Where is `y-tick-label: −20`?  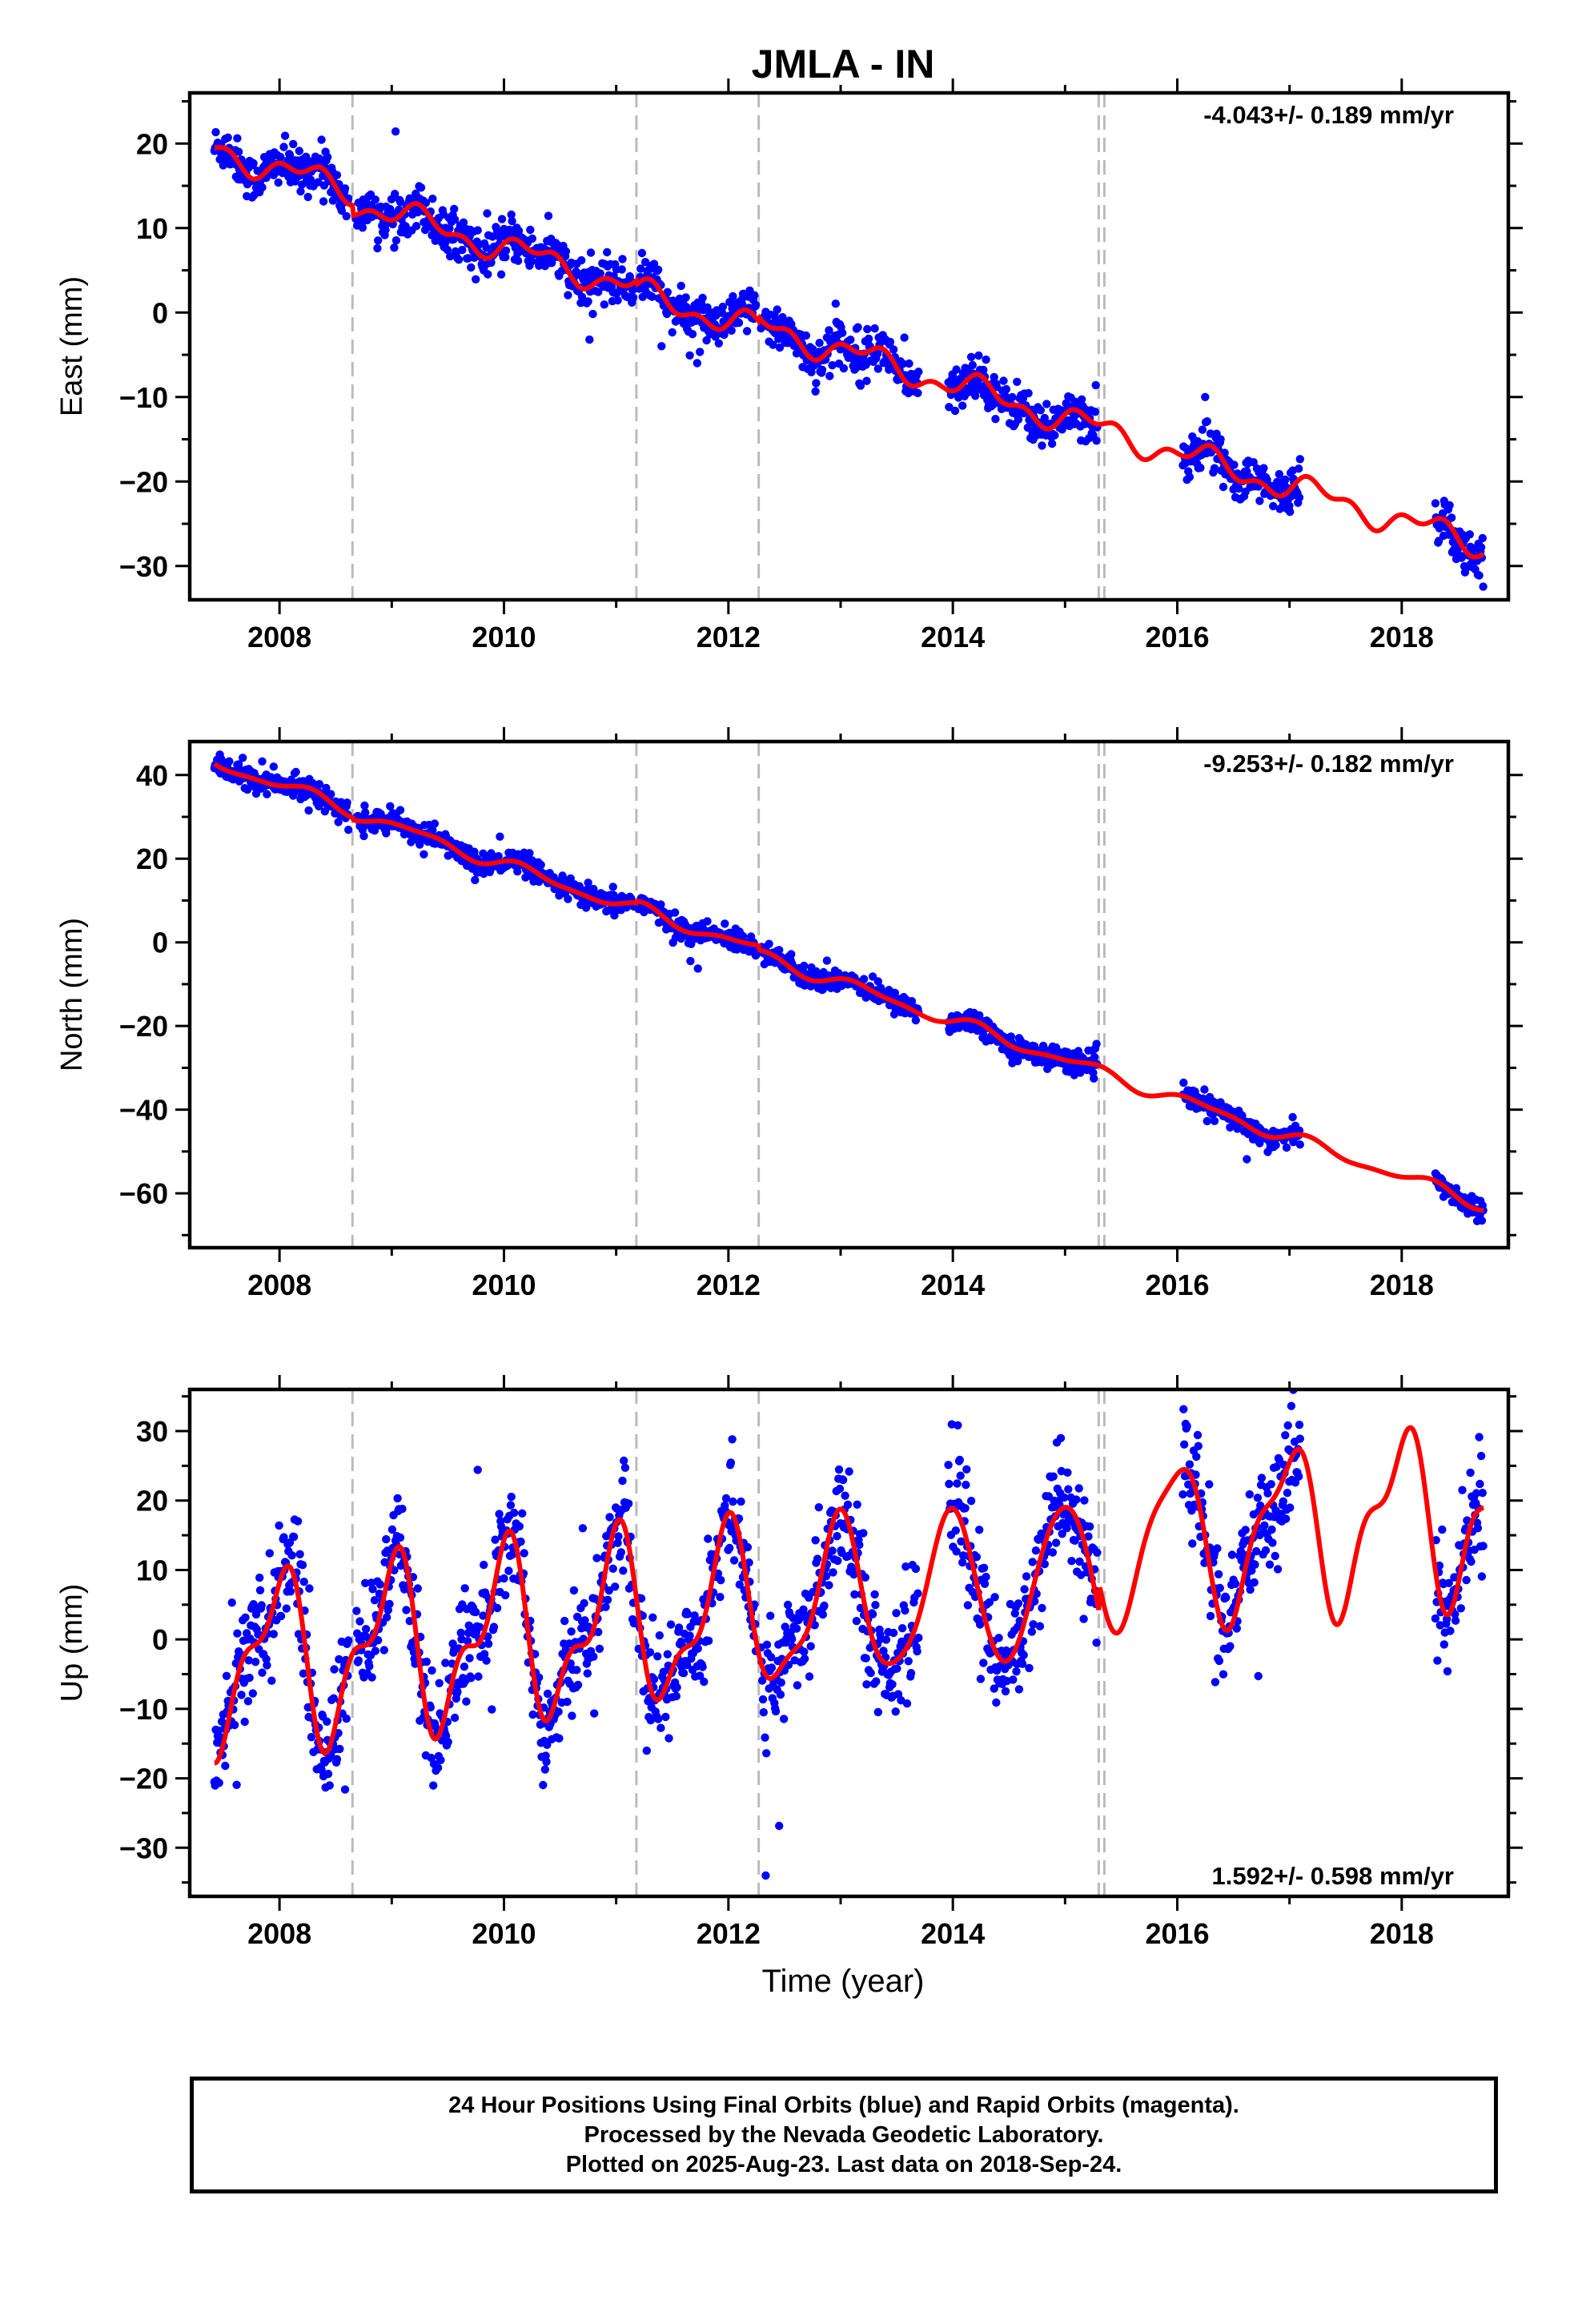 y-tick-label: −20 is located at coordinates (144, 481).